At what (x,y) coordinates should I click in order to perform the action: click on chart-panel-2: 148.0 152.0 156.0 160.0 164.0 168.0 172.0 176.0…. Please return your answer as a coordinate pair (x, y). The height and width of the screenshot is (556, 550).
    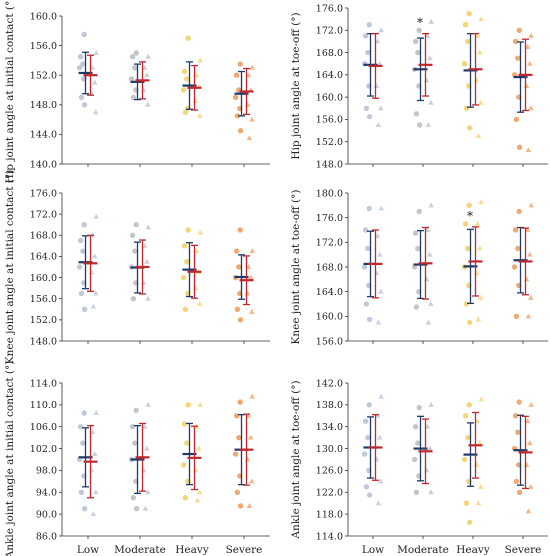
    Looking at the image, I should click on (419, 86).